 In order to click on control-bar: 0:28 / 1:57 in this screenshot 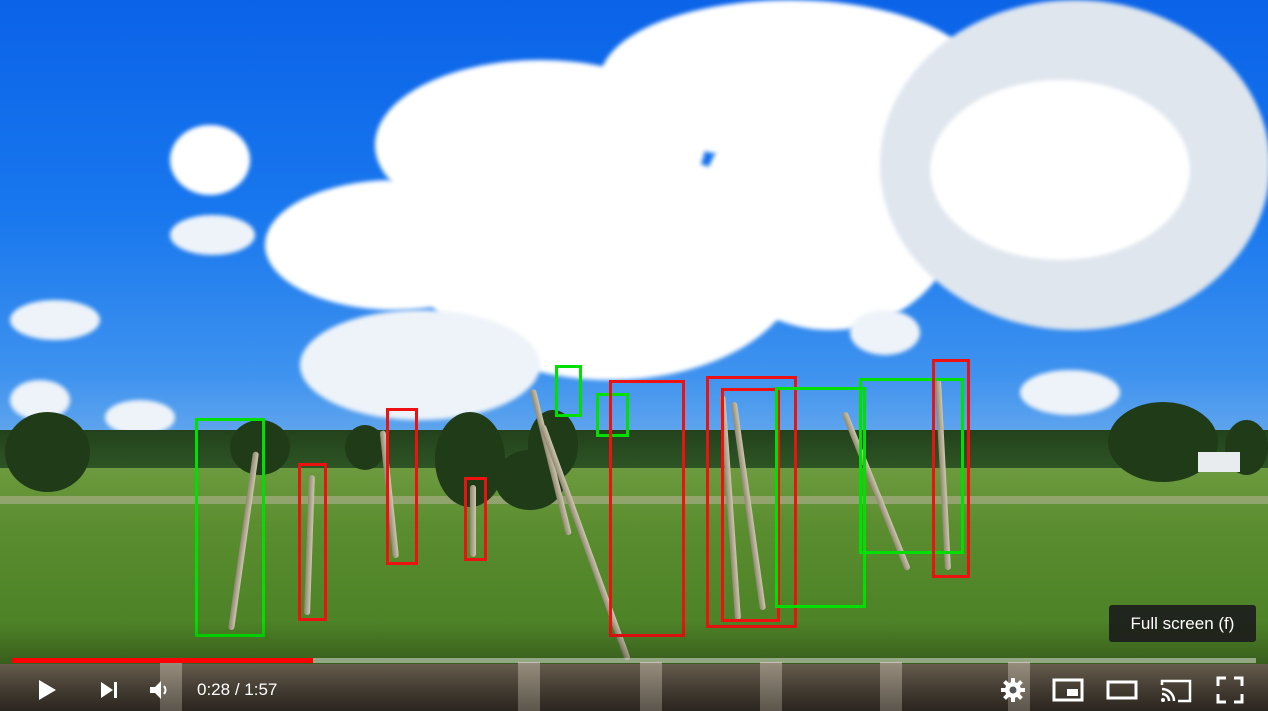, I will do `click(634, 690)`.